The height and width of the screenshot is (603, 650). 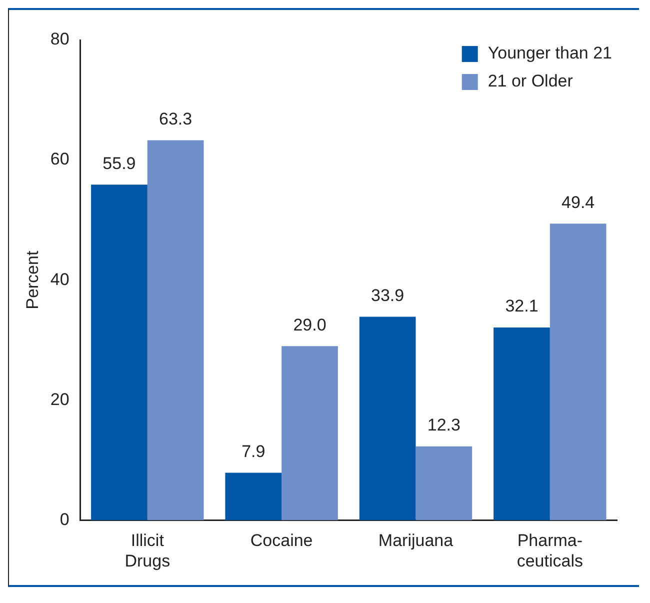 What do you see at coordinates (443, 425) in the screenshot?
I see `text: 12.3` at bounding box center [443, 425].